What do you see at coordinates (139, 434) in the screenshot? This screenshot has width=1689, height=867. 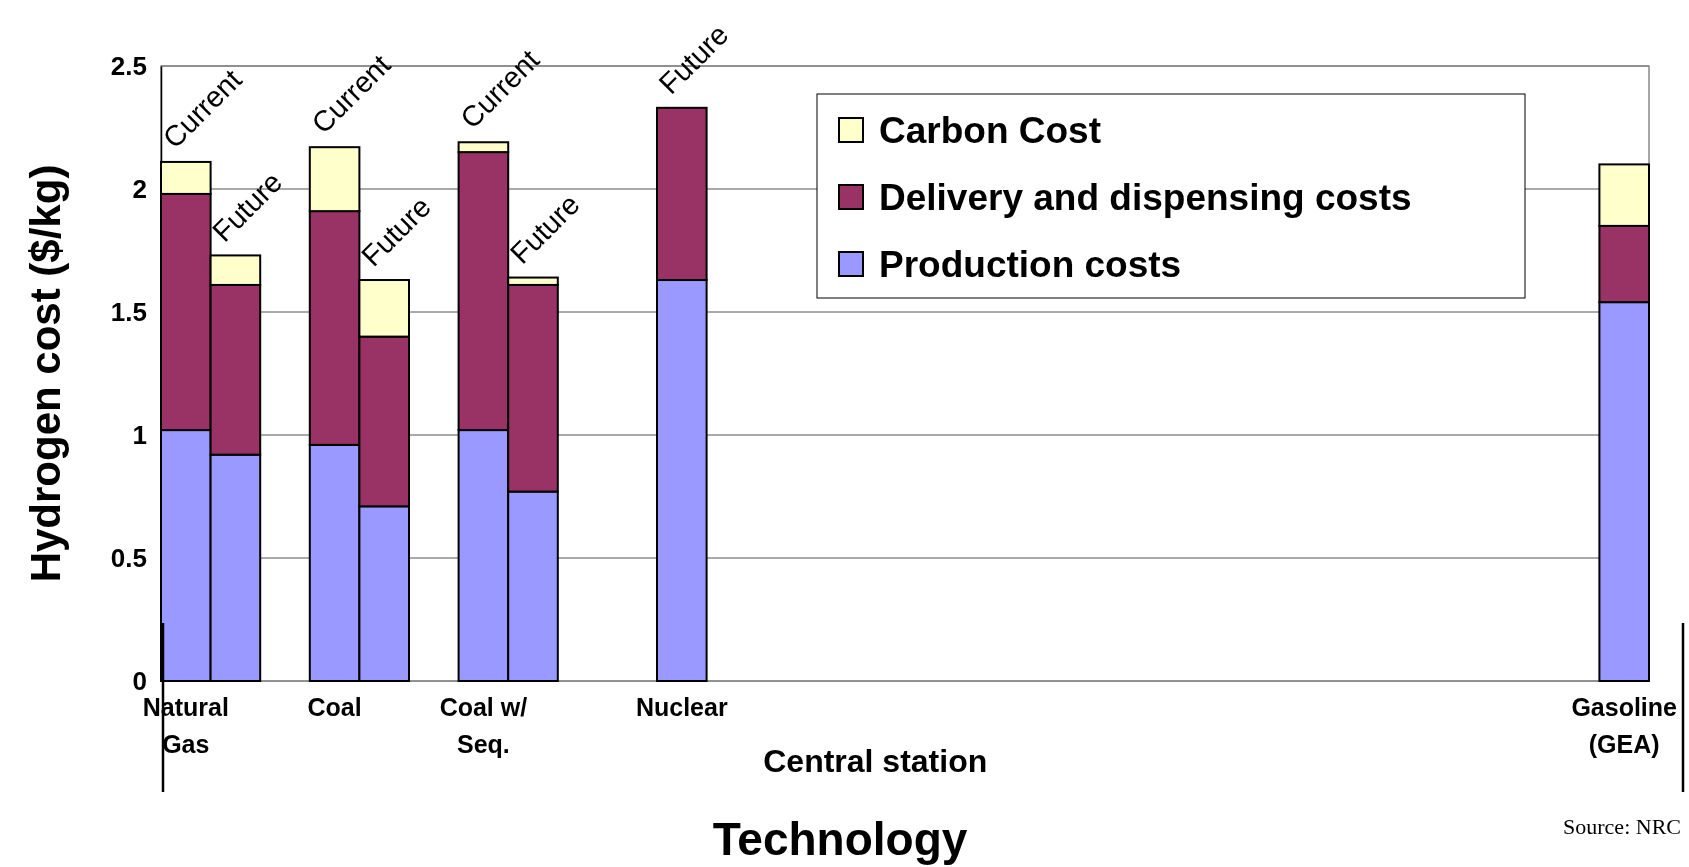 I see `y-tick-label: 1` at bounding box center [139, 434].